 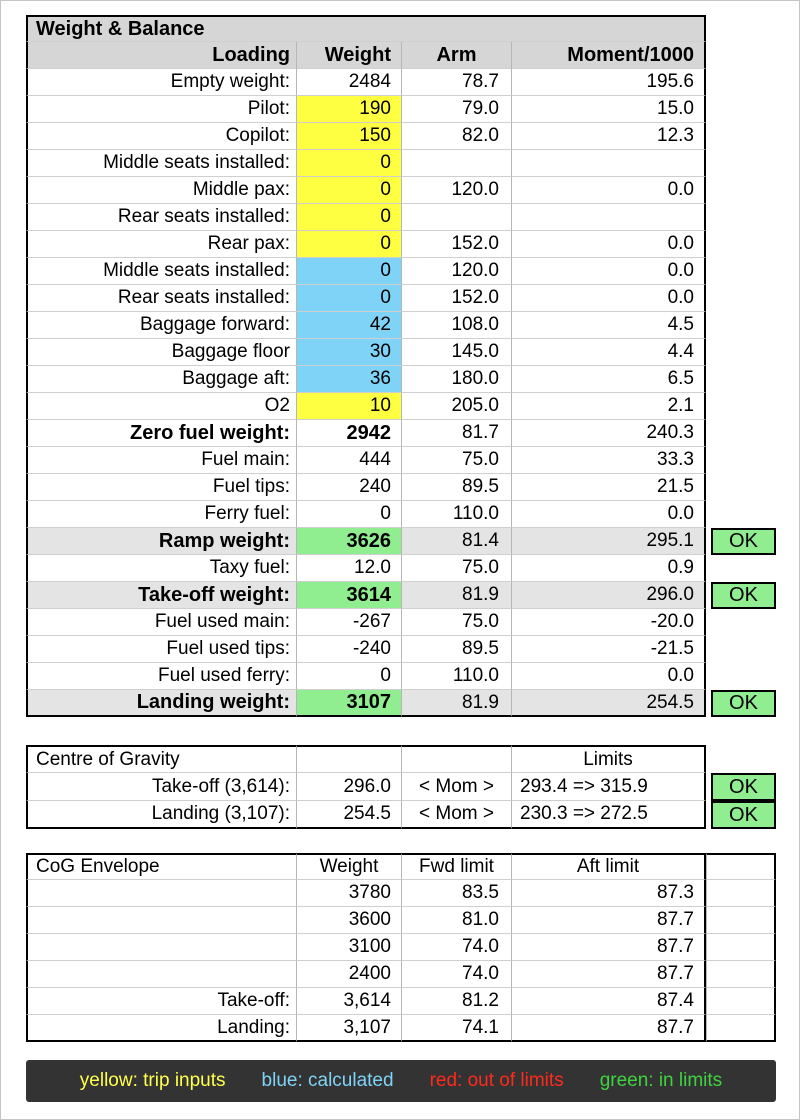 I want to click on cog-limits-range: 230.3 => 272.5, so click(x=608, y=815).